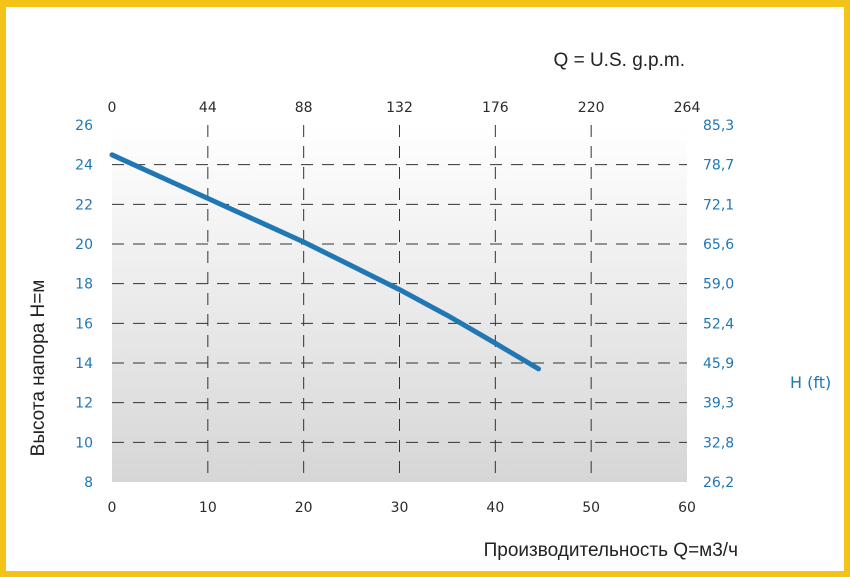  I want to click on right-tick-label: 52,4, so click(718, 324).